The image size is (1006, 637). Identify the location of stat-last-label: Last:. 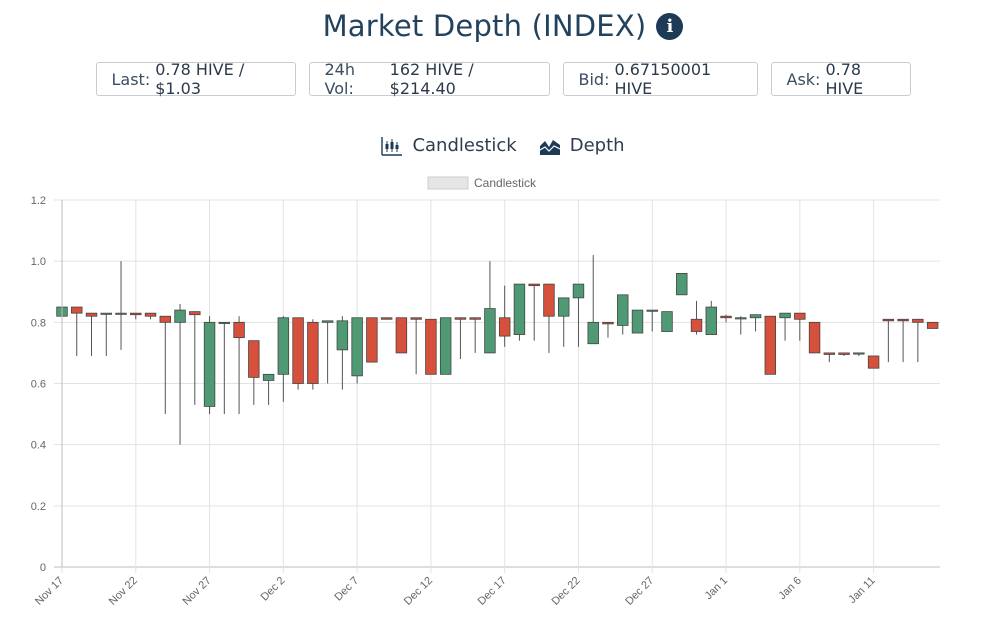
(131, 79).